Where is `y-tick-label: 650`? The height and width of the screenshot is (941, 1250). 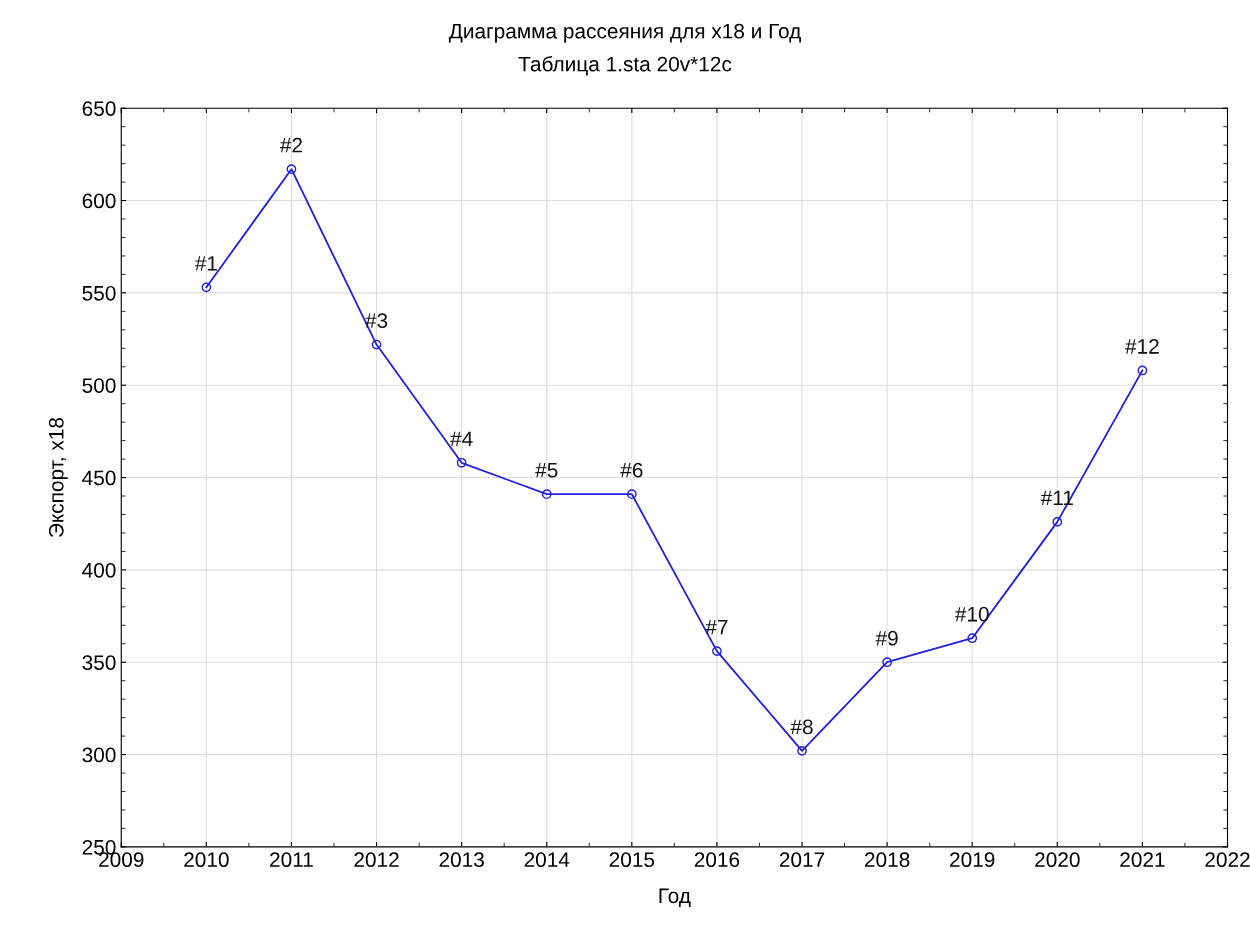
y-tick-label: 650 is located at coordinates (99, 108).